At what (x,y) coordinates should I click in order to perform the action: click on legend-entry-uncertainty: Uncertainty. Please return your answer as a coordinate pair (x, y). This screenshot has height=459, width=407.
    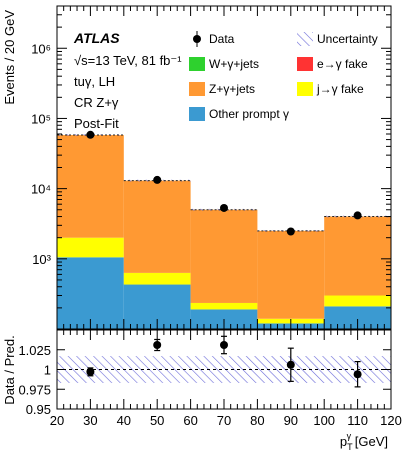
    Looking at the image, I should click on (337, 39).